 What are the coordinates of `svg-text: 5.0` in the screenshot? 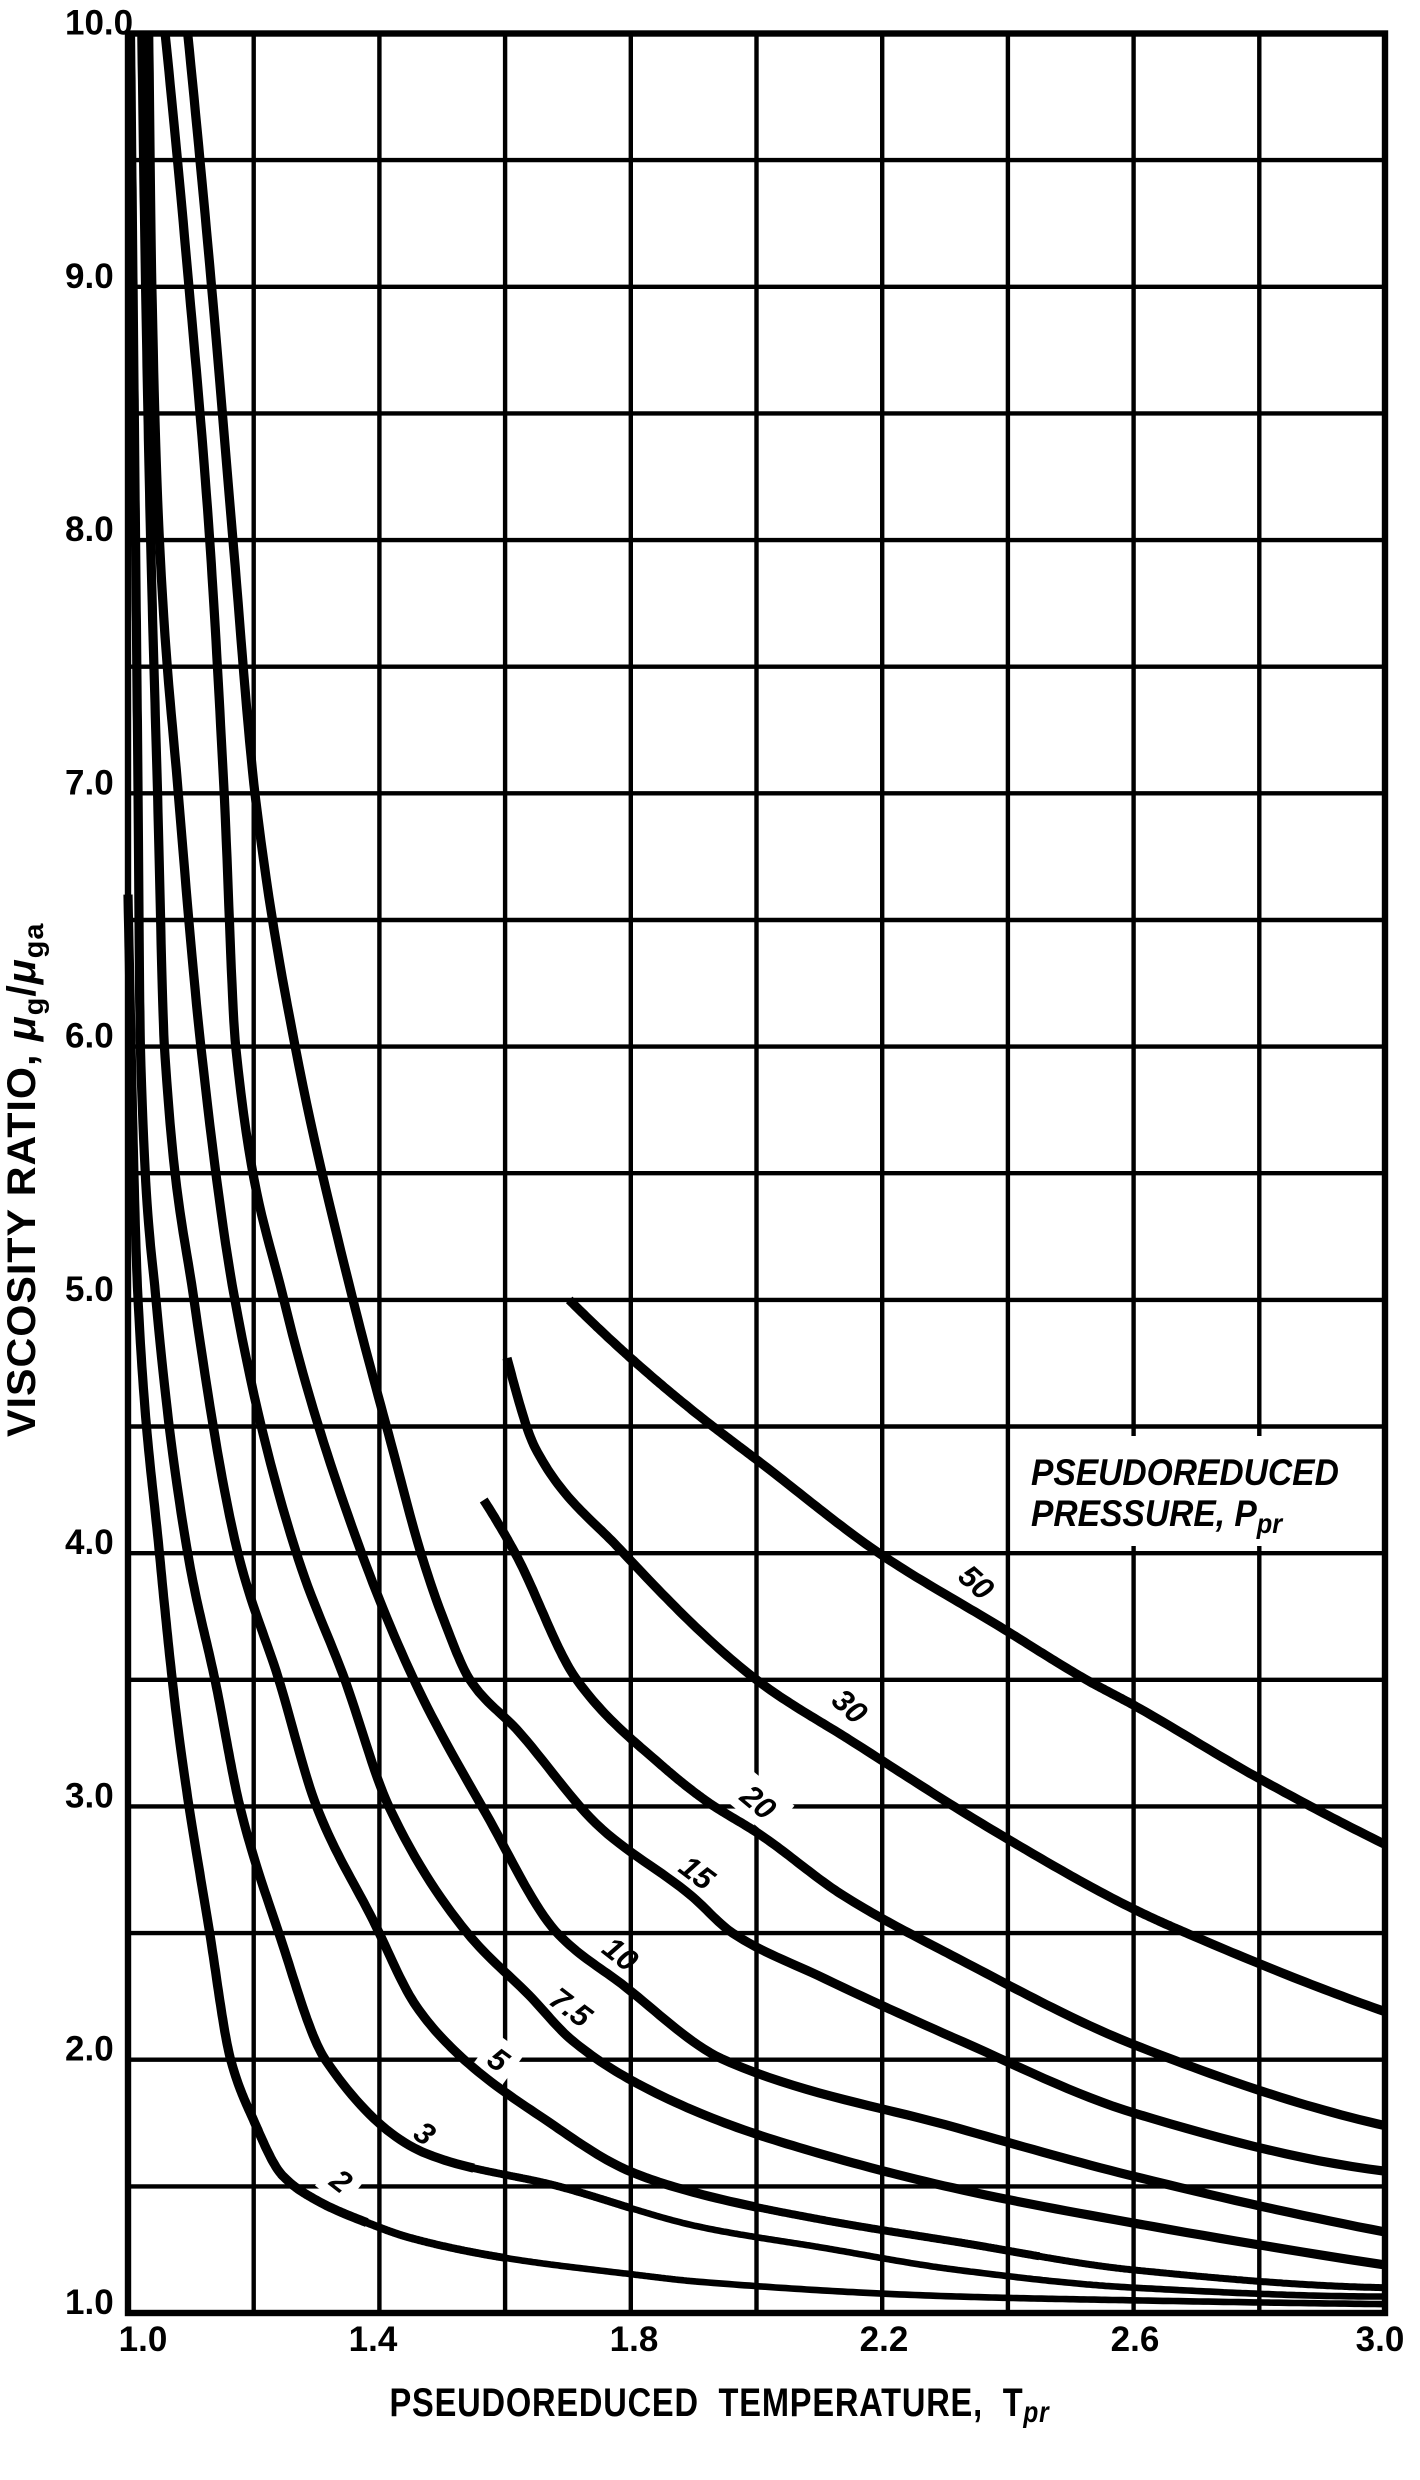 It's located at (89, 1289).